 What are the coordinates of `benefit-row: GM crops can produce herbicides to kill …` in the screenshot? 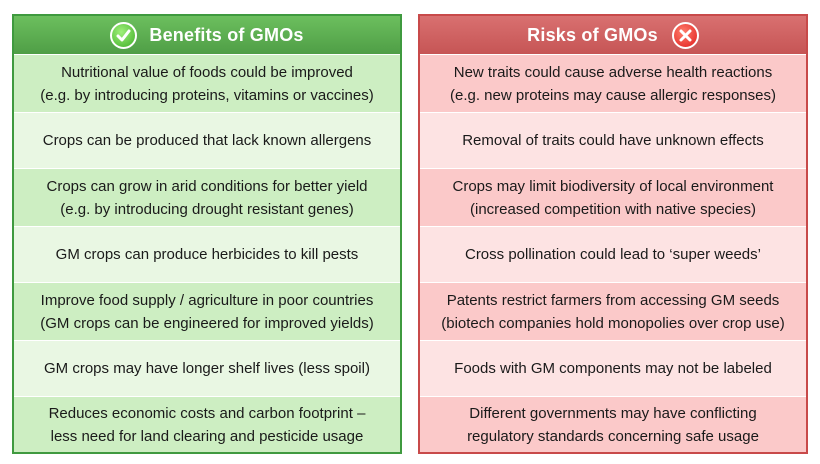 It's located at (207, 254).